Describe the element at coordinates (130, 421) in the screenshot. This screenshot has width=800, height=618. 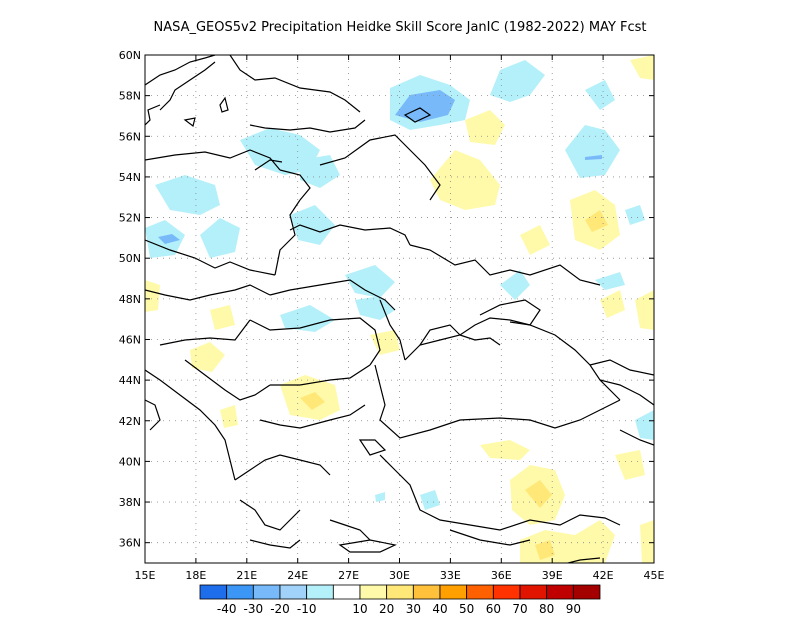
I see `y-tick-label: 42N` at that location.